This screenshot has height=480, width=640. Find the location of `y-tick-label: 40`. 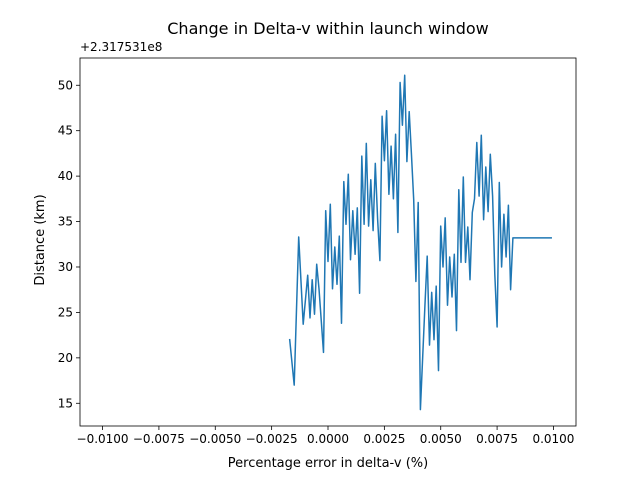

y-tick-label: 40 is located at coordinates (65, 176).